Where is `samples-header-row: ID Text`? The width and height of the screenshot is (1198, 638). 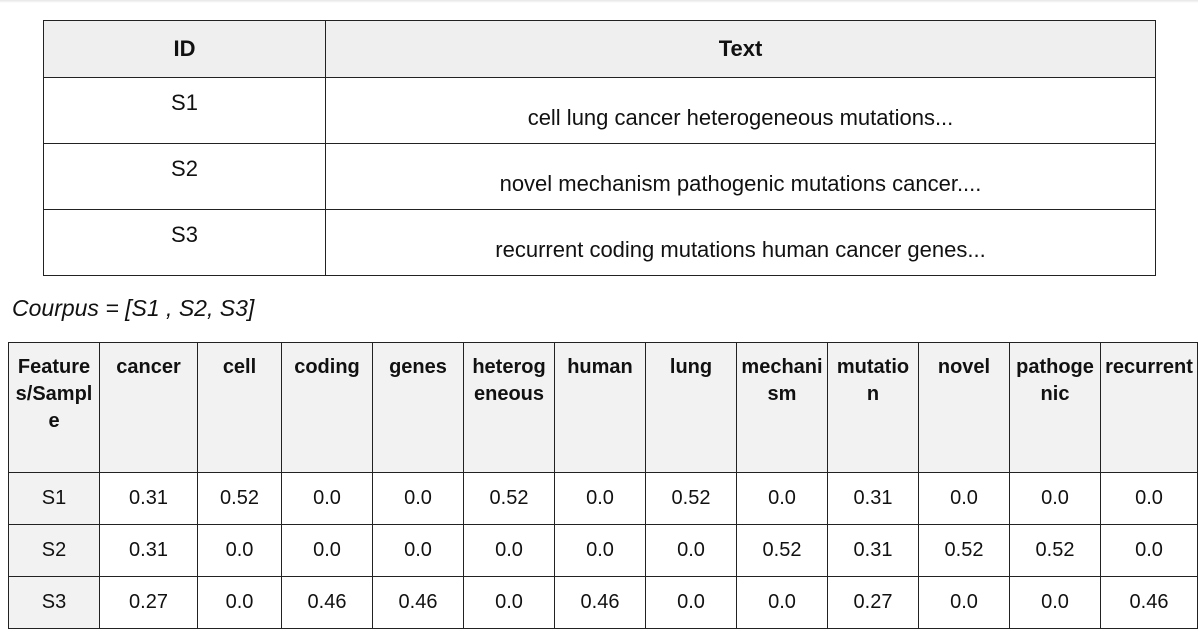 samples-header-row: ID Text is located at coordinates (599, 49).